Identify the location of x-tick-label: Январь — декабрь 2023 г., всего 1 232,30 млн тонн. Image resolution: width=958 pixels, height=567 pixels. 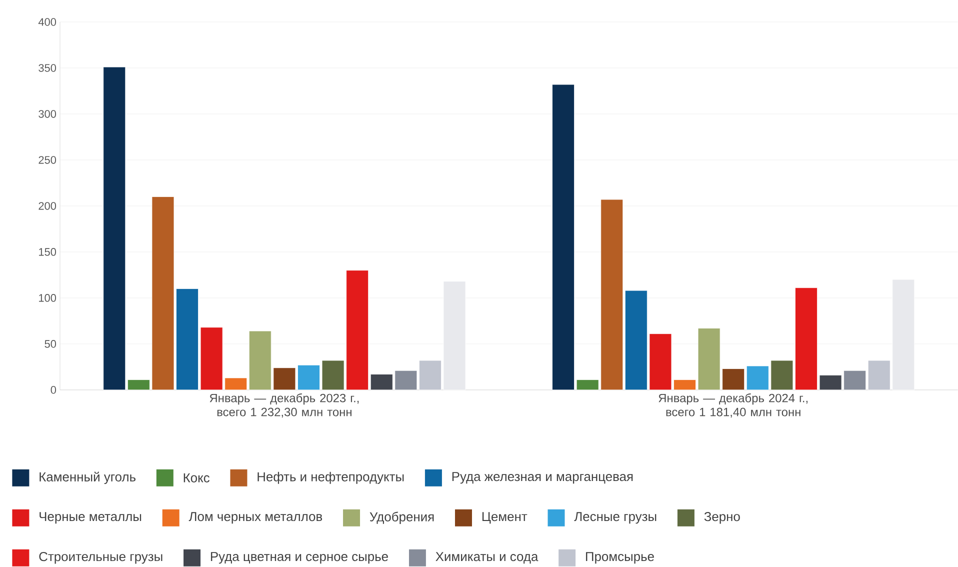
(284, 405).